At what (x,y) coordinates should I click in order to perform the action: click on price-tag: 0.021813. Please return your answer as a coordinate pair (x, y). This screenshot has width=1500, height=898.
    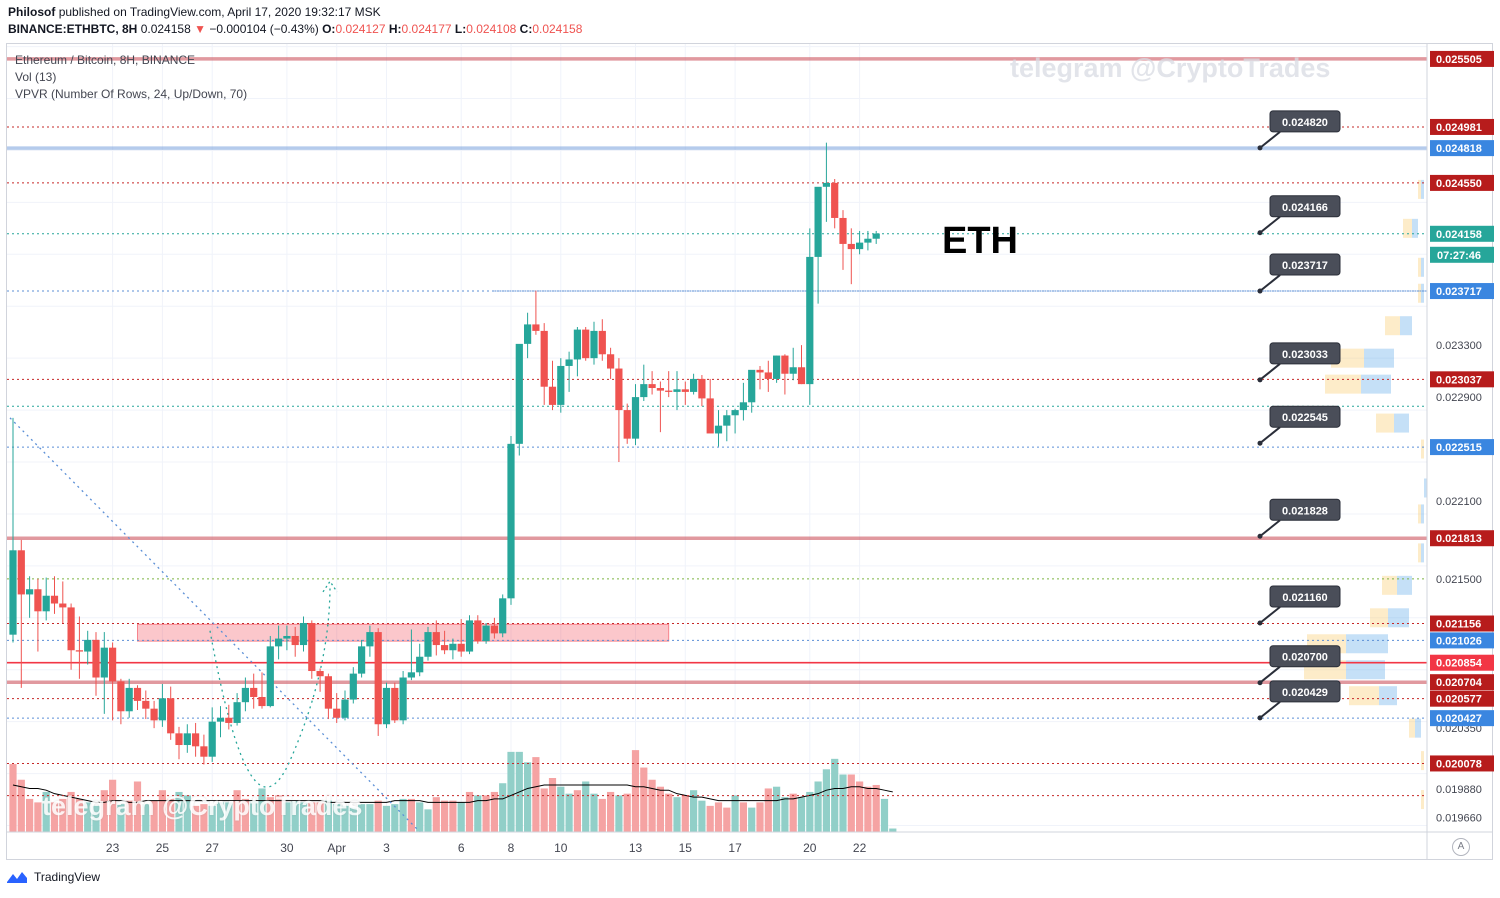
    Looking at the image, I should click on (1462, 538).